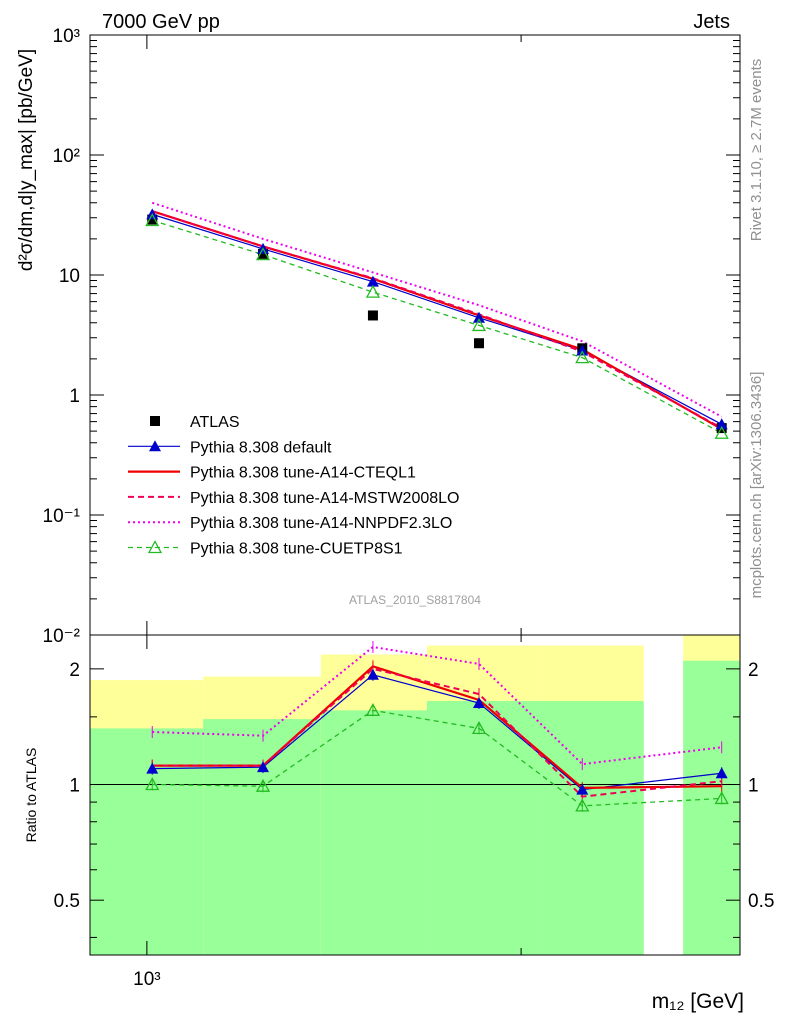  Describe the element at coordinates (67, 901) in the screenshot. I see `ratio-y-tick-label: 0.5` at that location.